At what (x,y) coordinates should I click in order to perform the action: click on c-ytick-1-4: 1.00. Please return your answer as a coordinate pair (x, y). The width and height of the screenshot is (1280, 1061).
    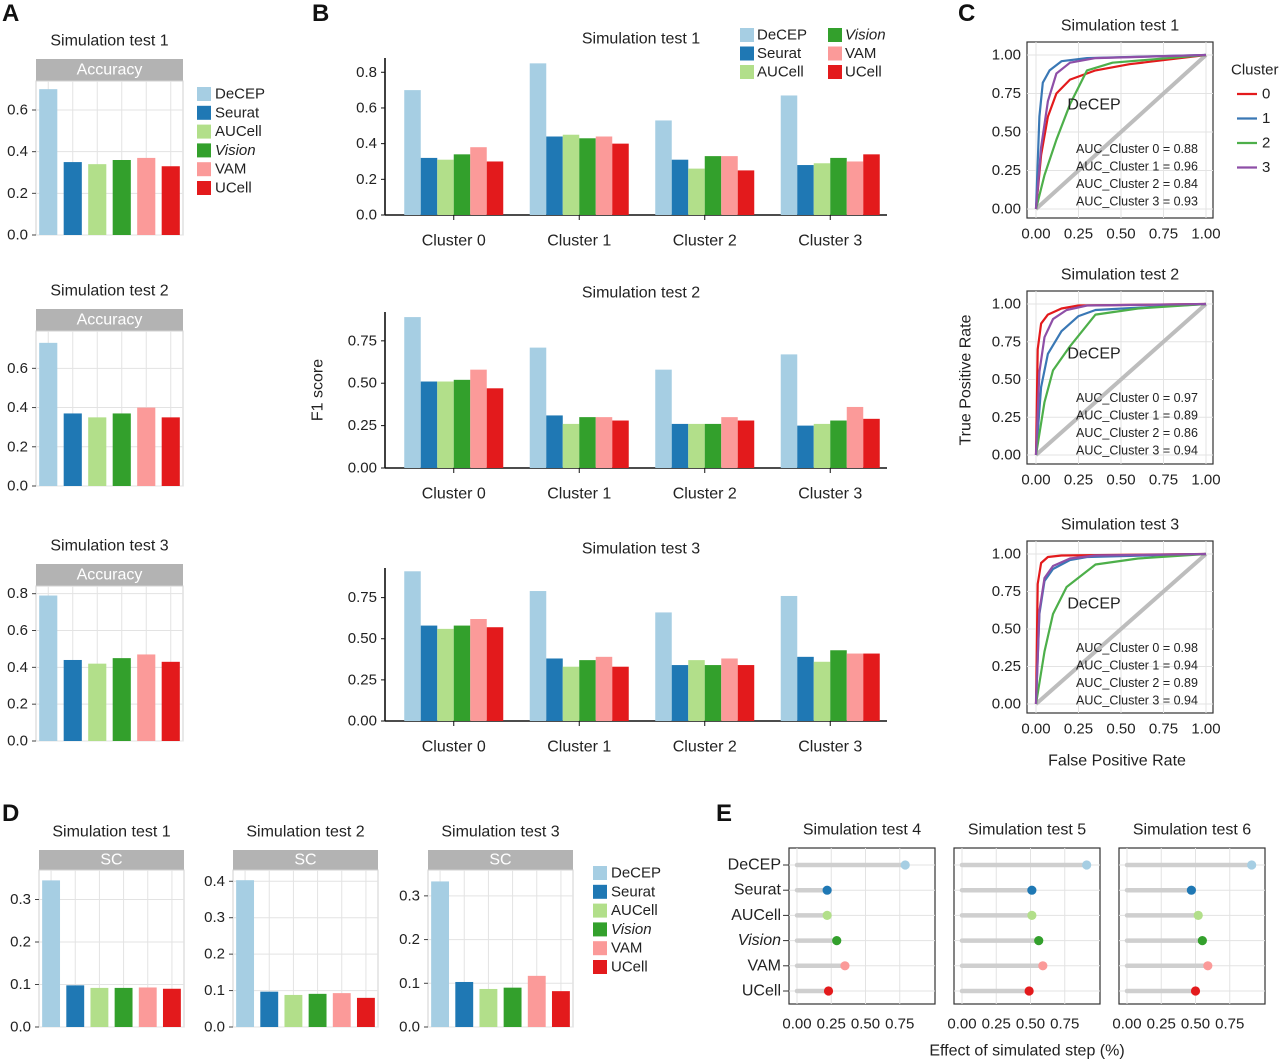
    Looking at the image, I should click on (1006, 55).